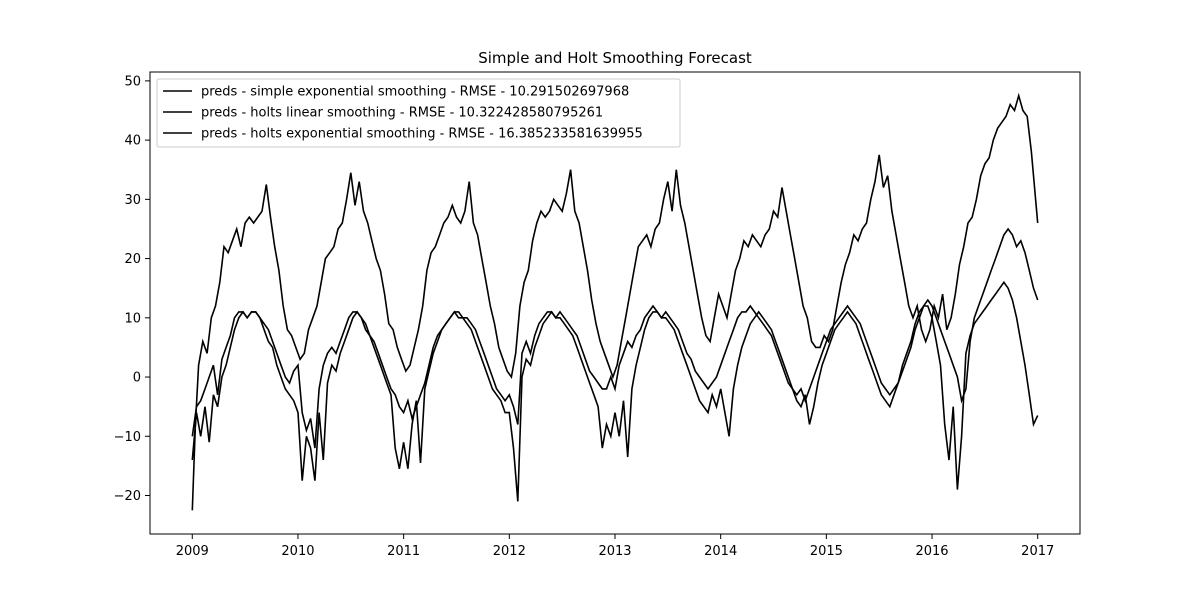 The image size is (1200, 604). Describe the element at coordinates (137, 378) in the screenshot. I see `y-tick-label: 0` at that location.